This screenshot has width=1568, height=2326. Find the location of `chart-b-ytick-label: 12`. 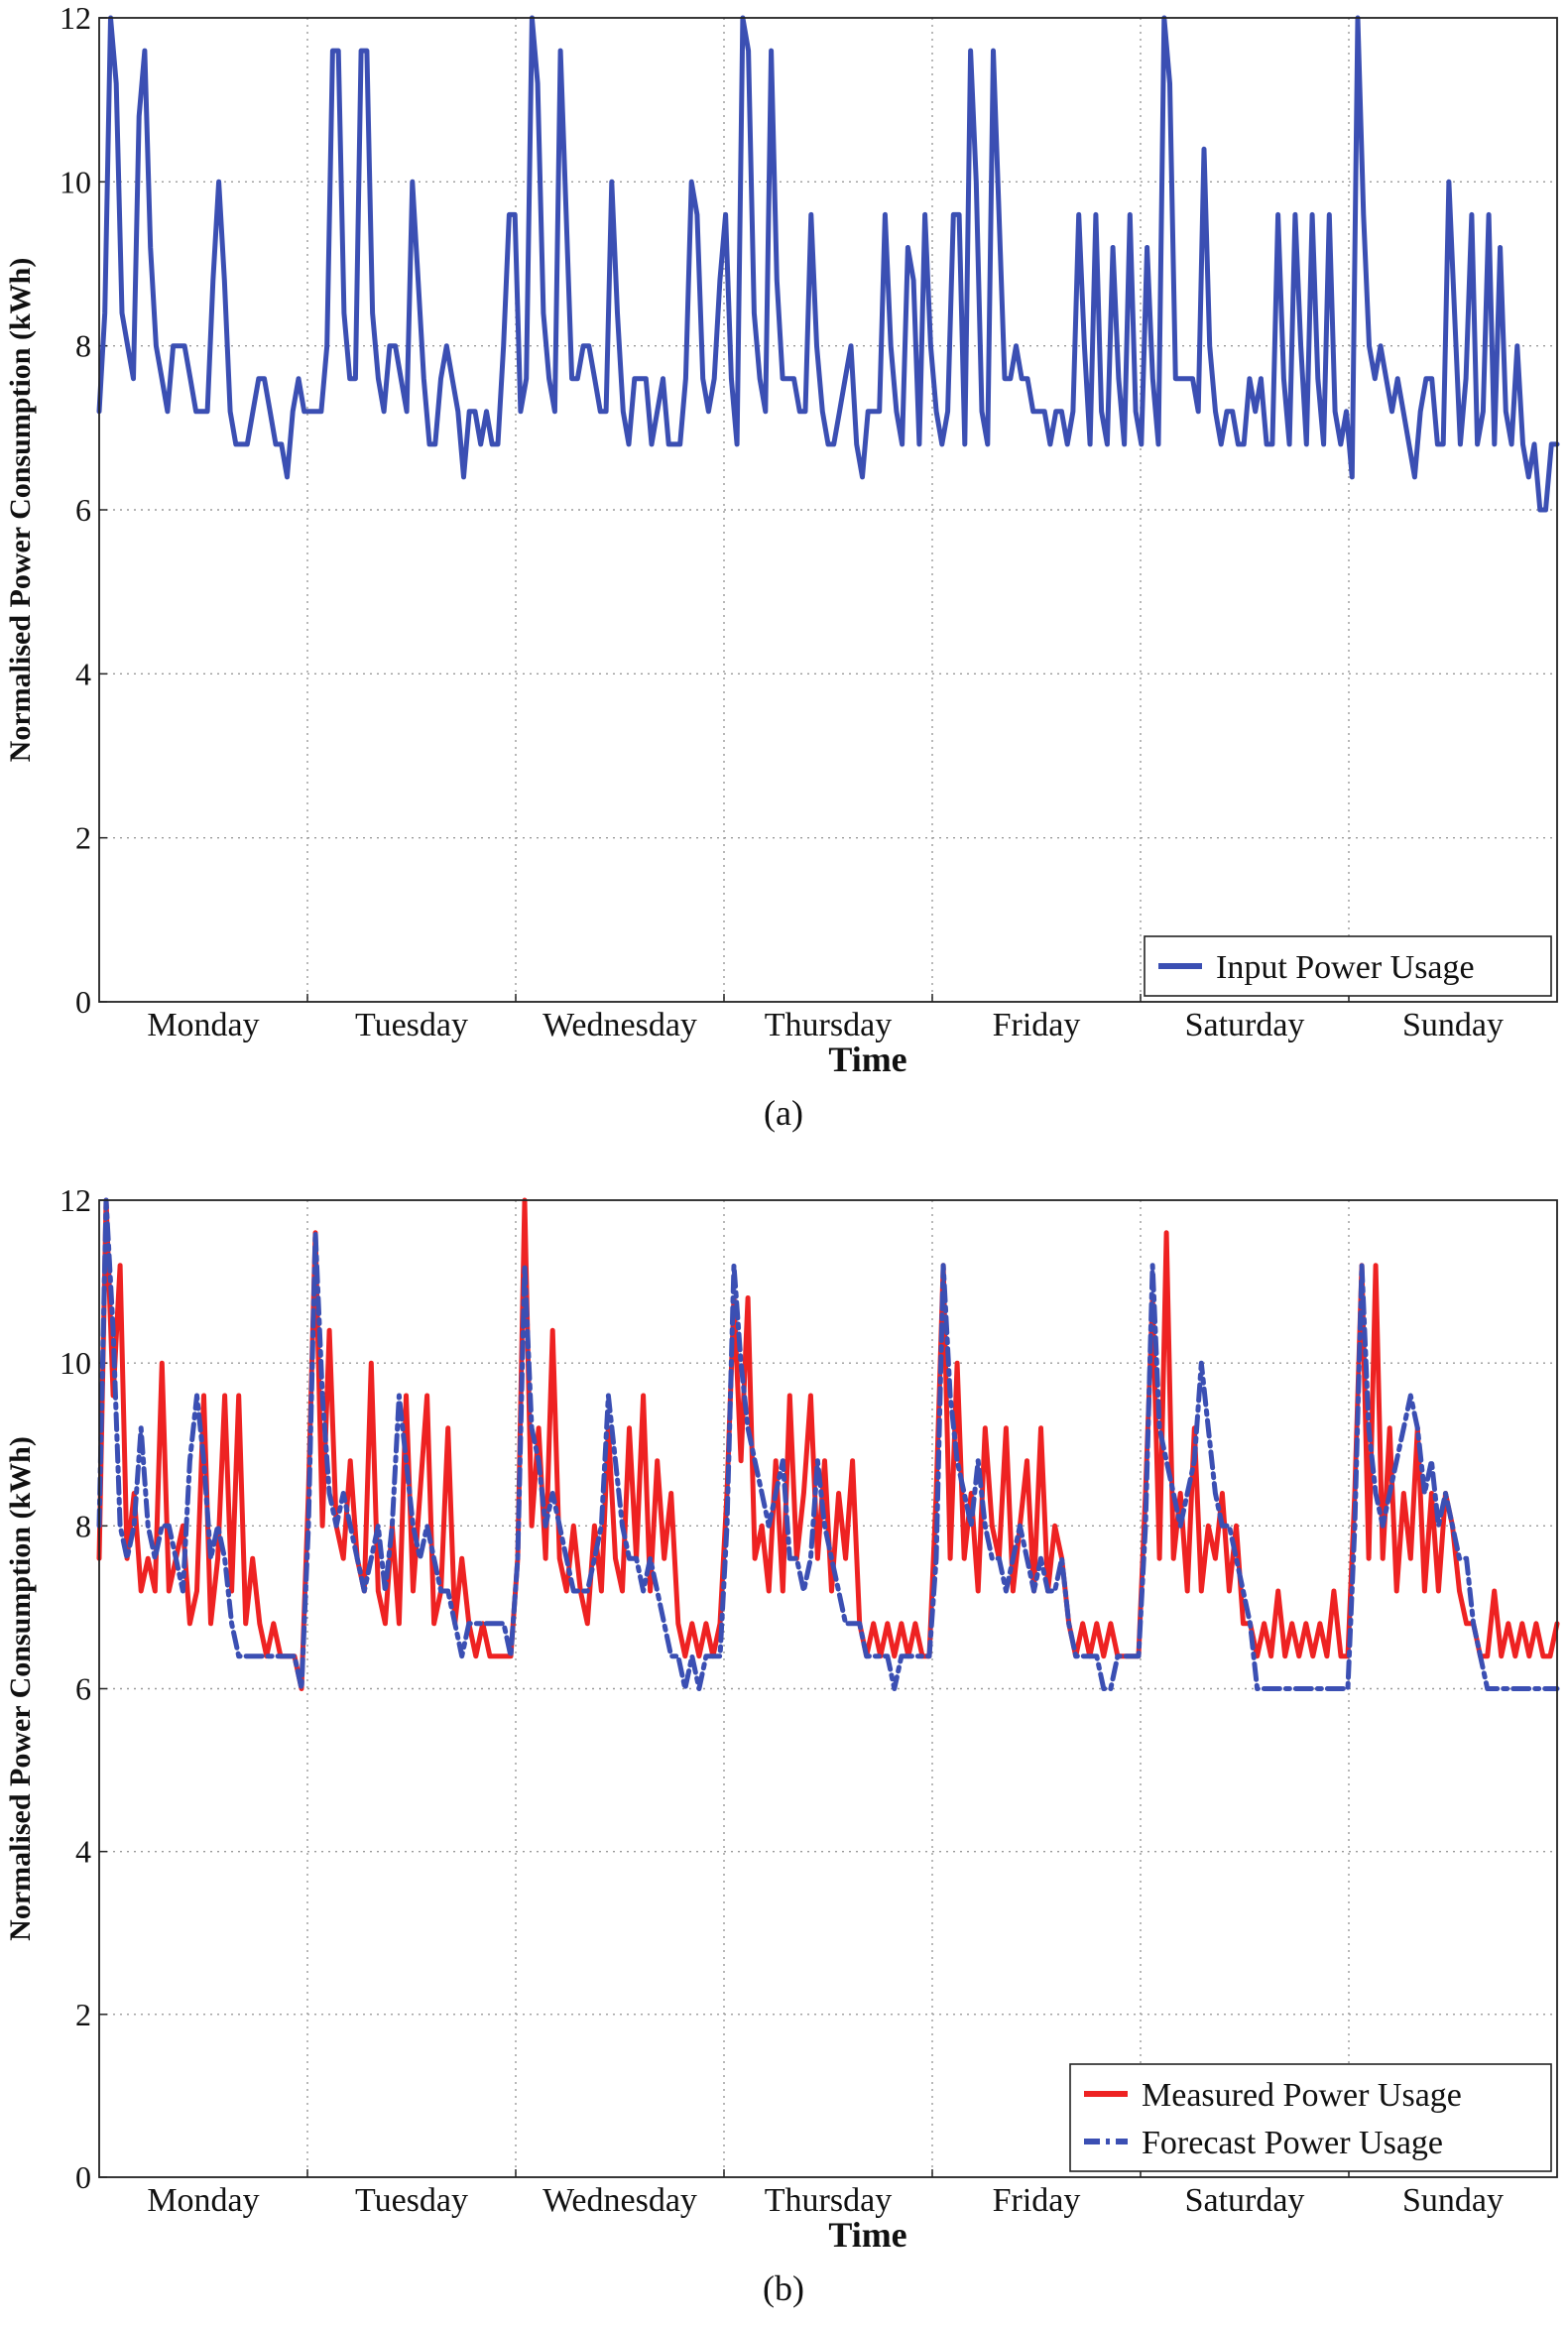

chart-b-ytick-label: 12 is located at coordinates (75, 1201).